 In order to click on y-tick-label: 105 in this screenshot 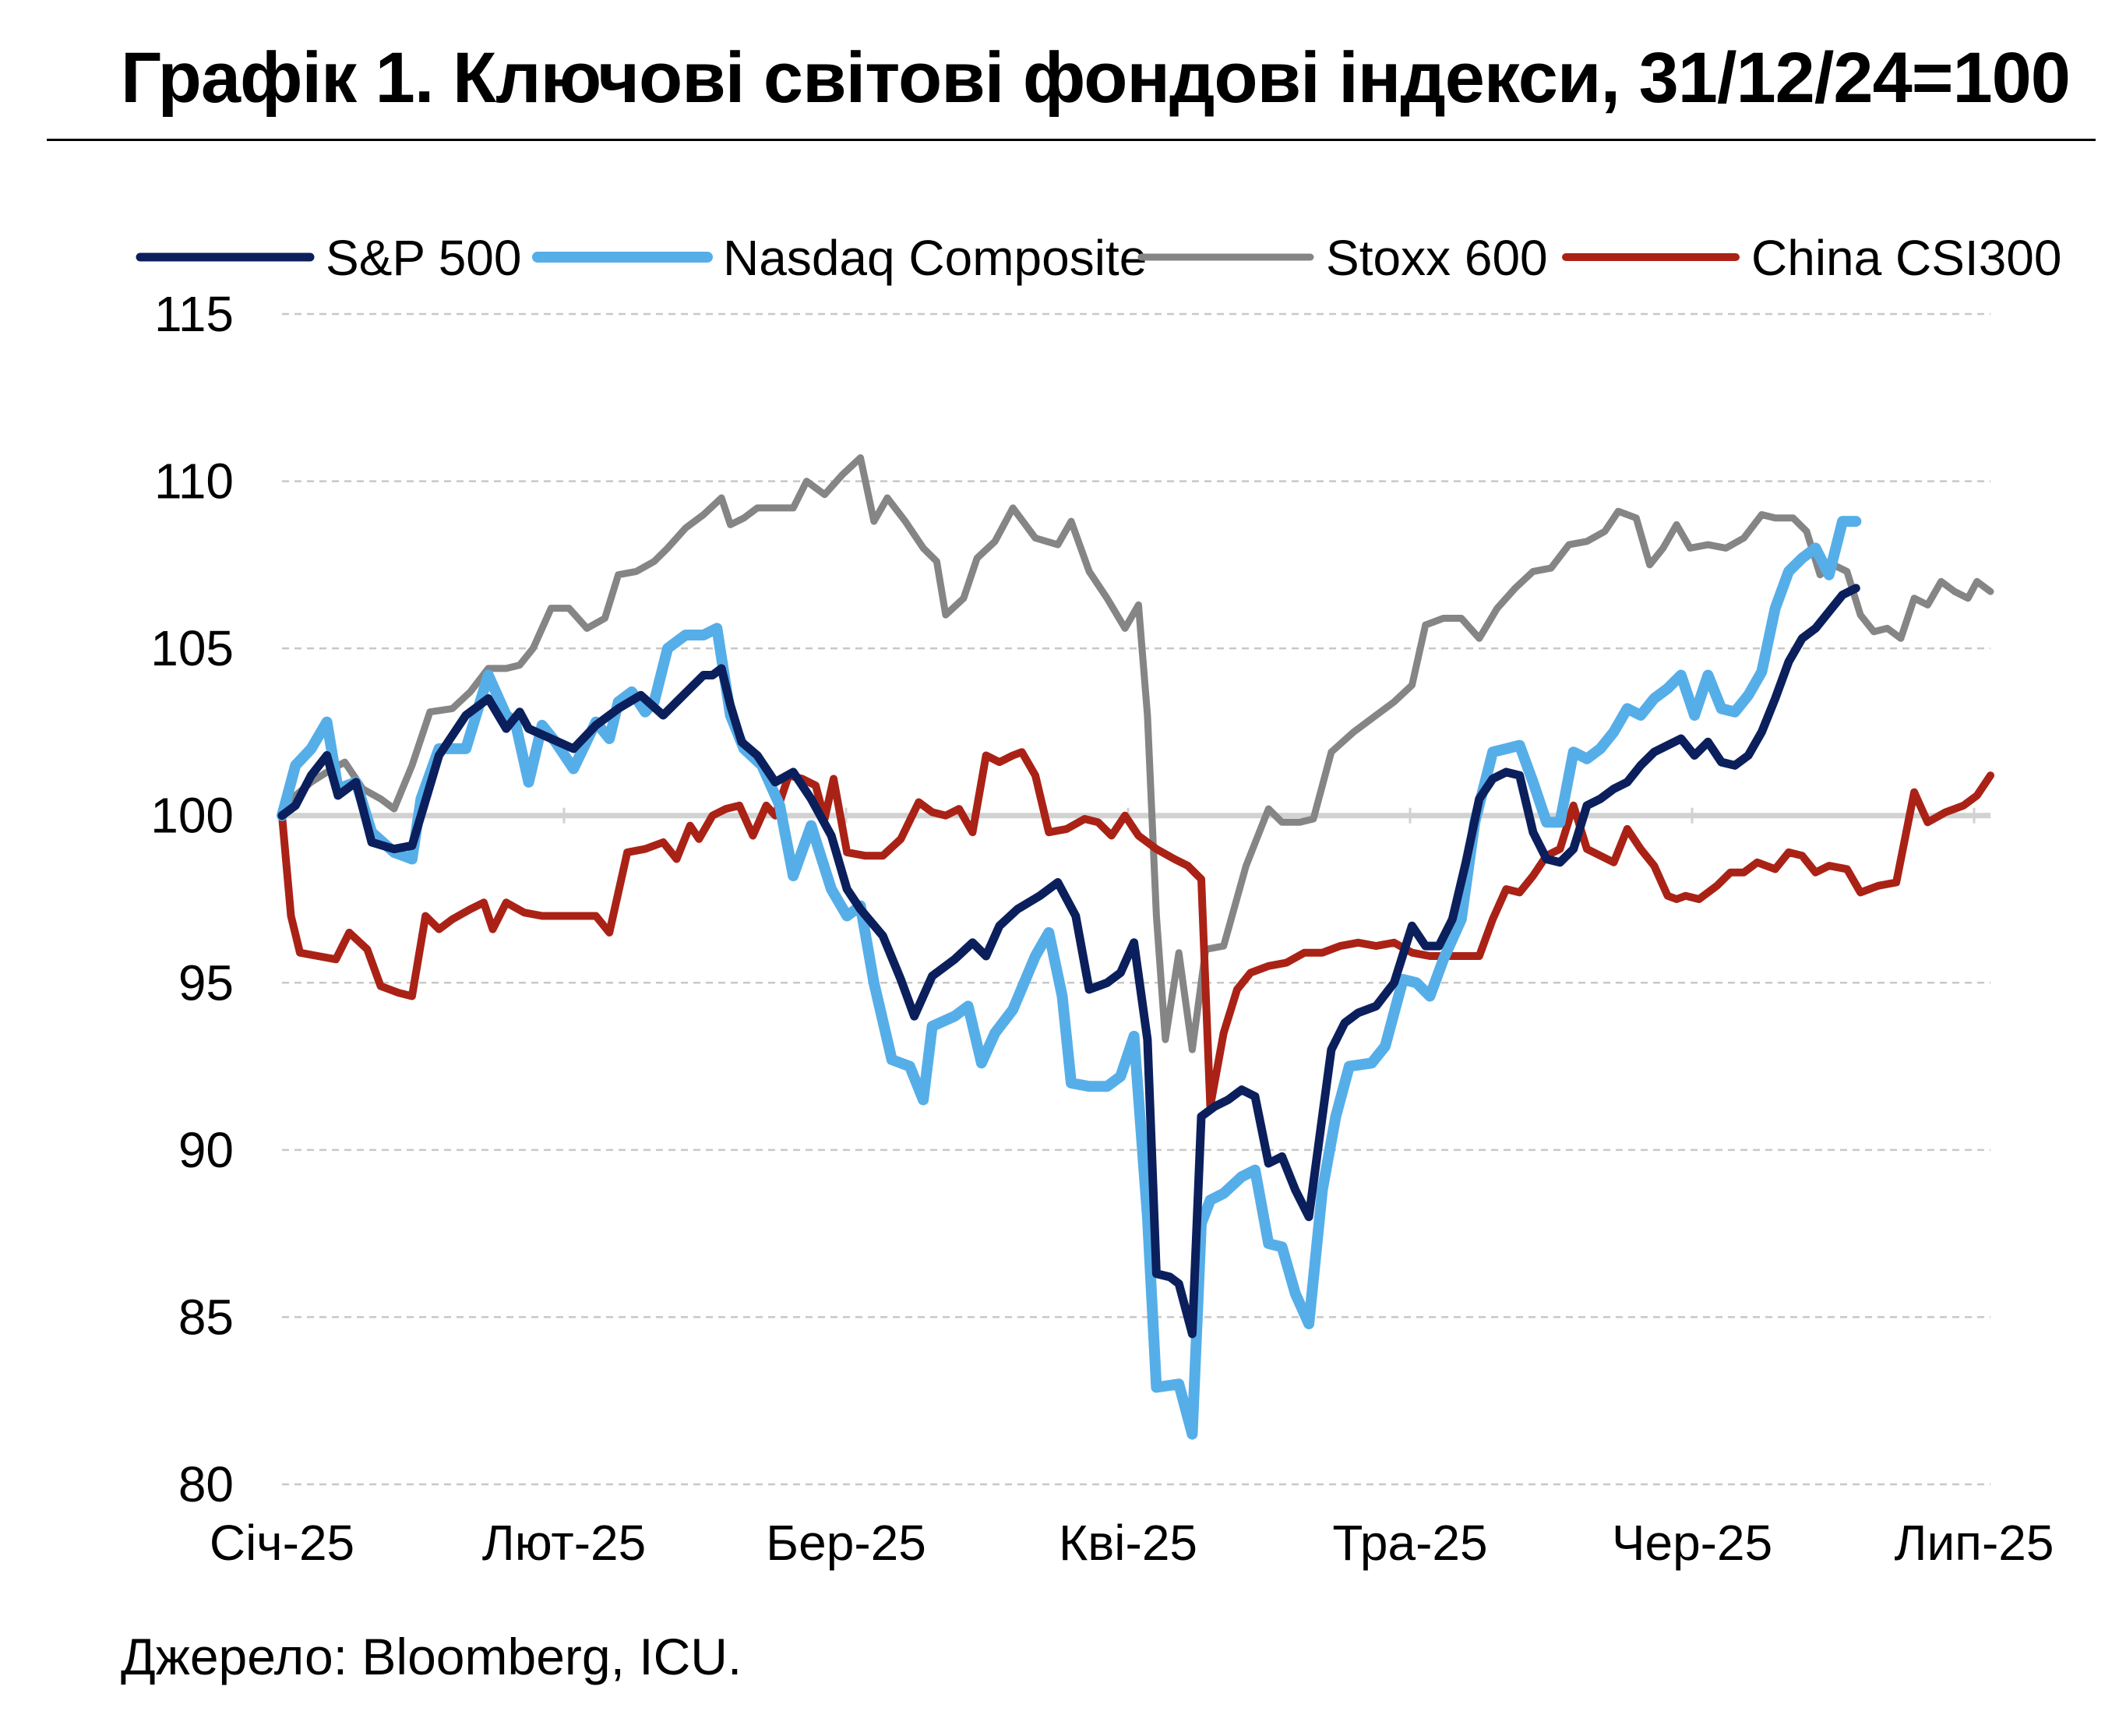, I will do `click(192, 648)`.